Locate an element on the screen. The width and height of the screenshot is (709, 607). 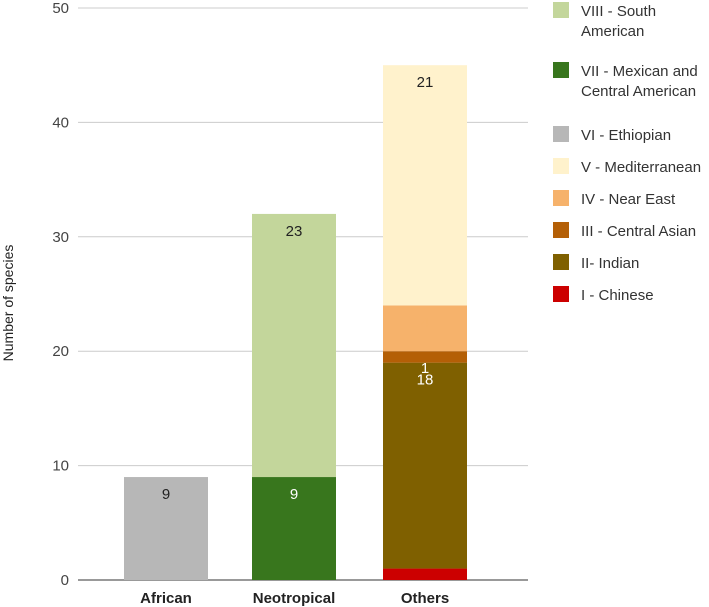
legend-item-viii-south-american: VIII - South American is located at coordinates (604, 21).